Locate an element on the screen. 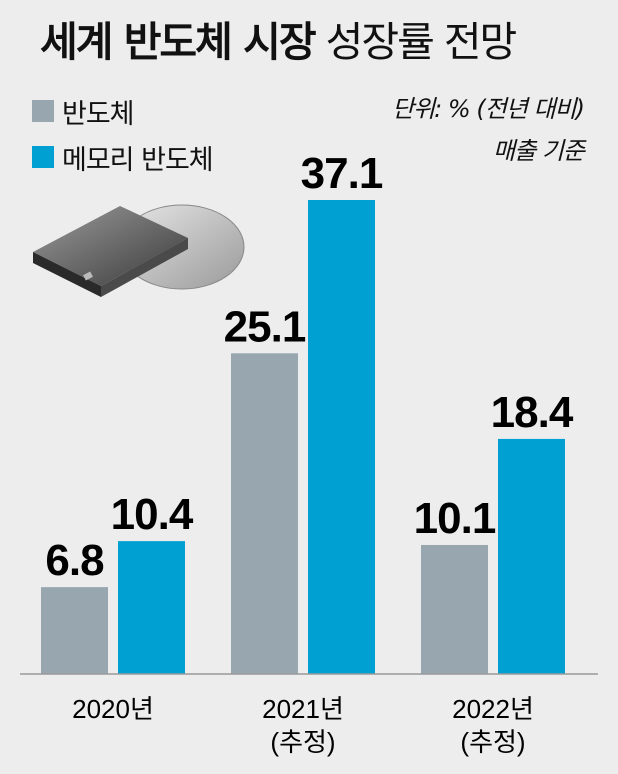 This screenshot has width=618, height=774. value-label-semiconductor-2: 10.1 is located at coordinates (455, 518).